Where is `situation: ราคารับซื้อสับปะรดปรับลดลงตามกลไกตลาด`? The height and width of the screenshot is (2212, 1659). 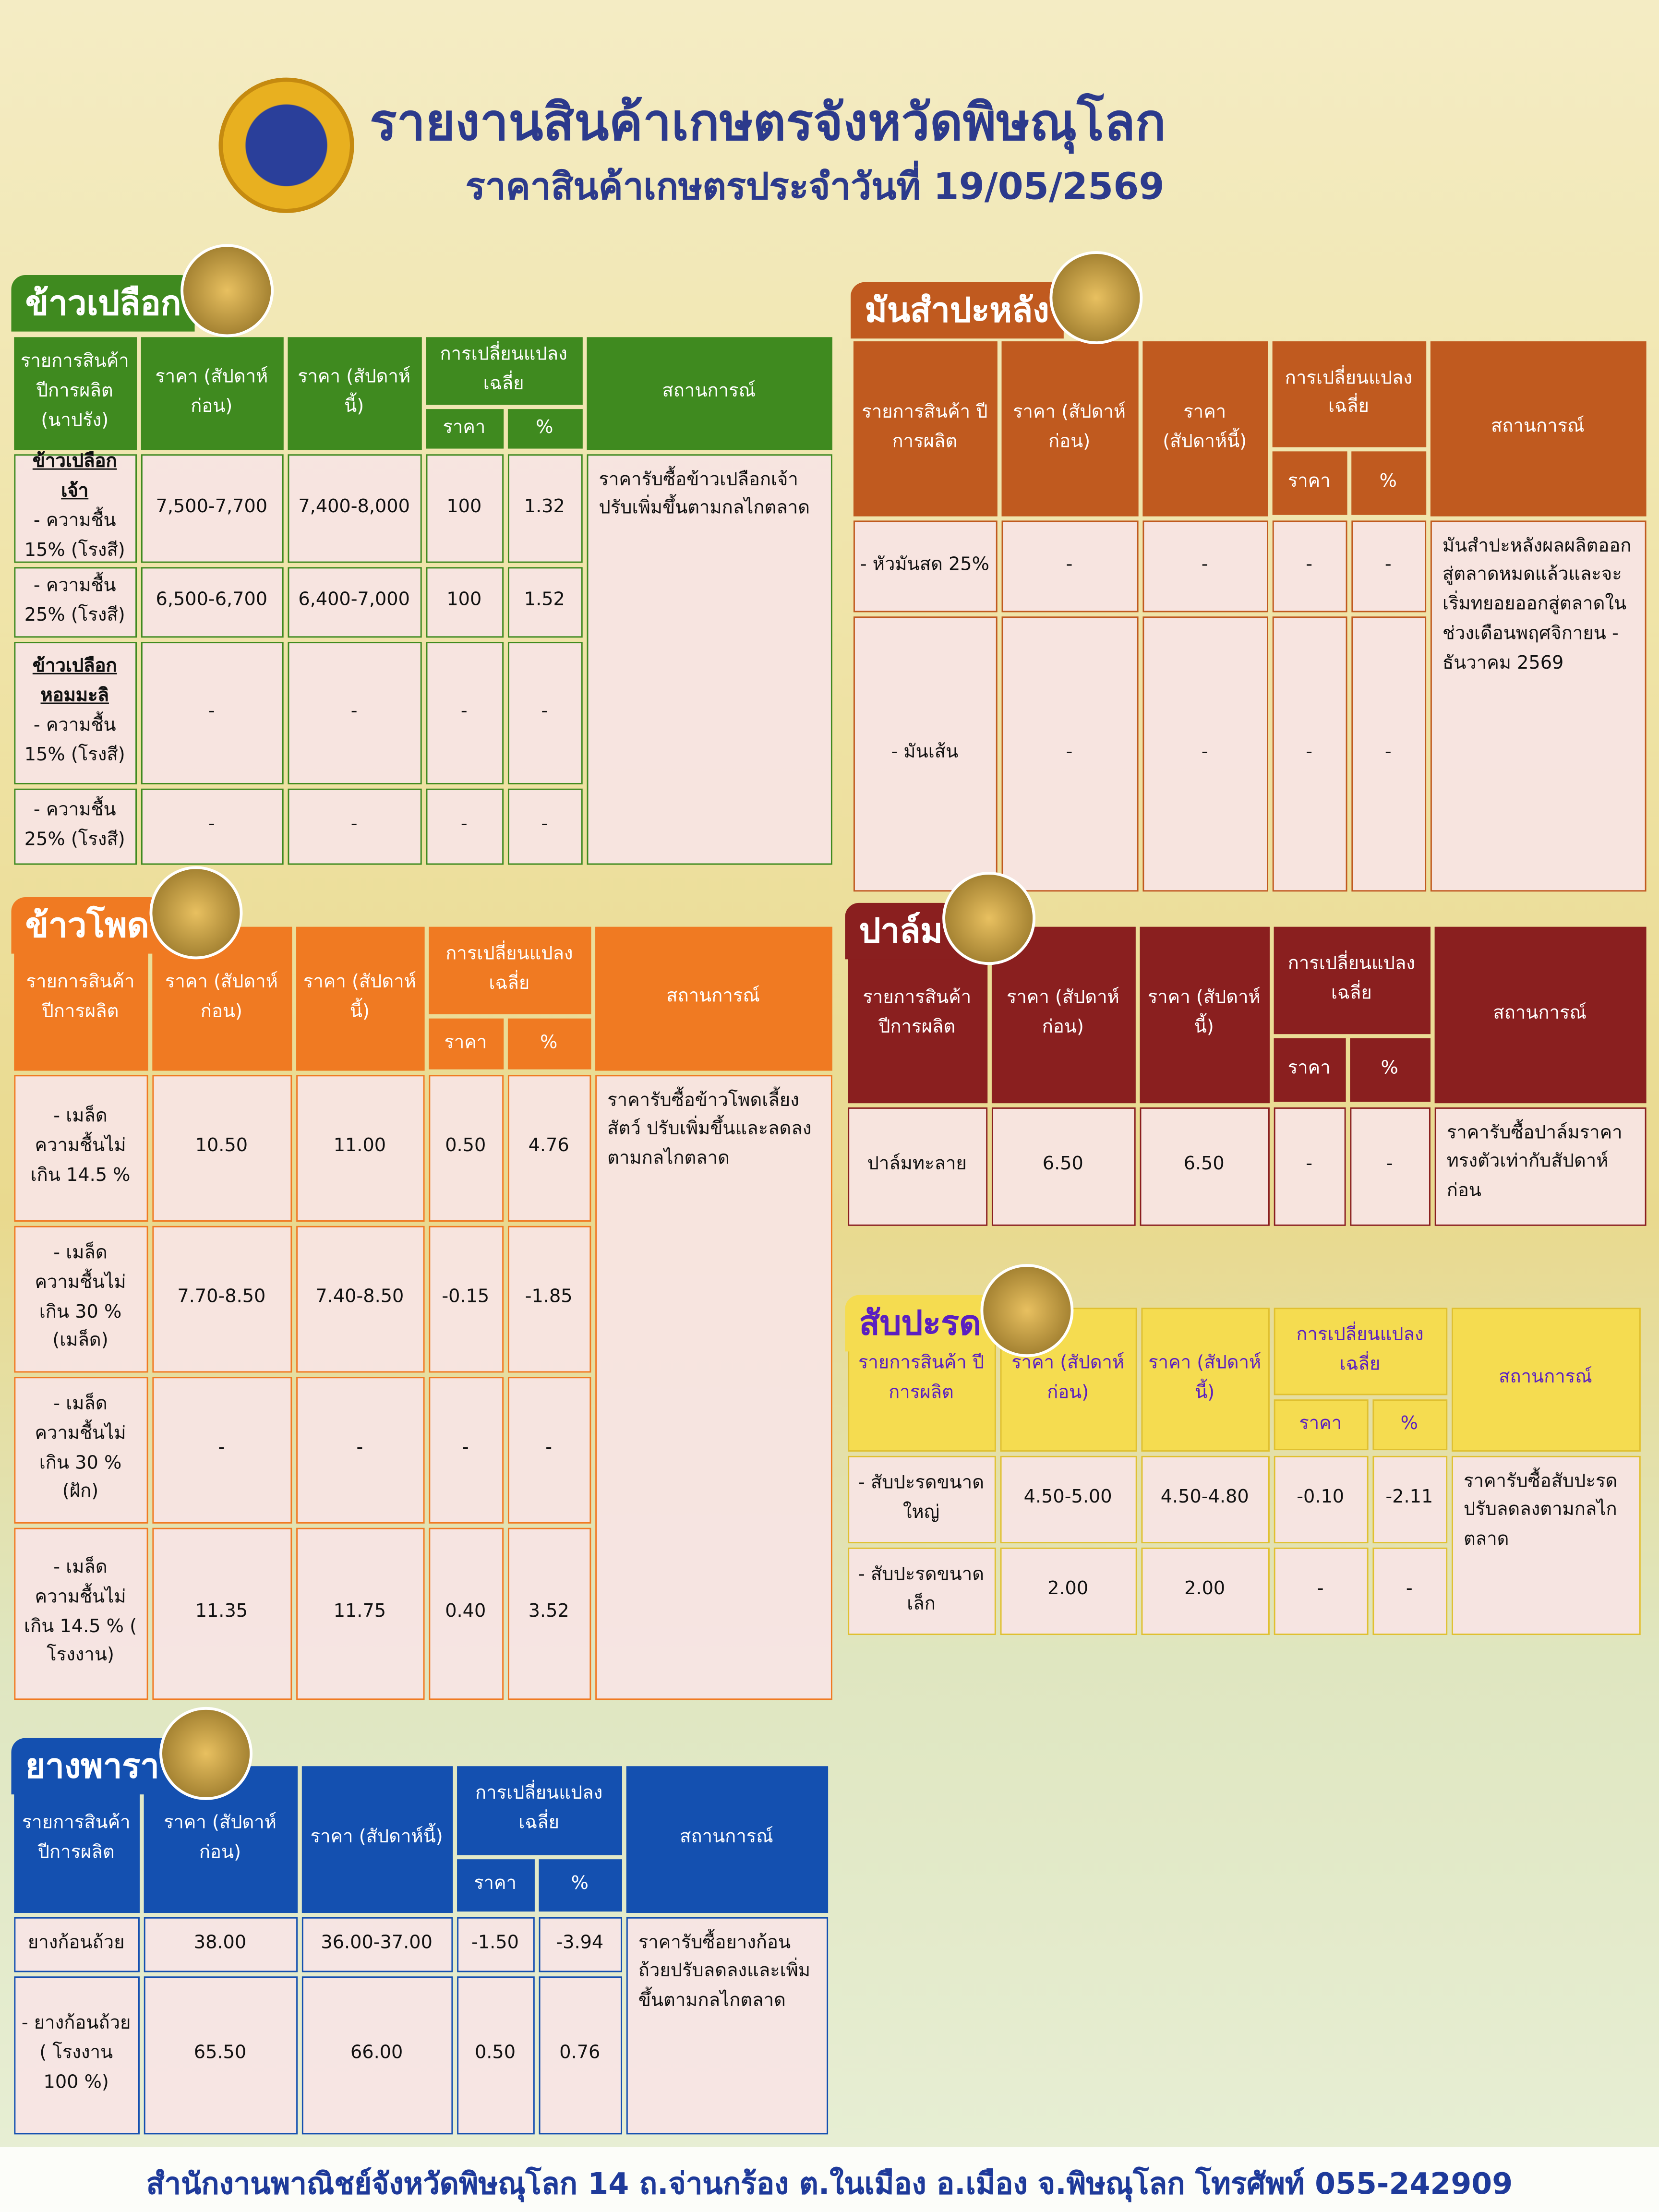
situation: ราคารับซื้อสับปะรดปรับลดลงตามกลไกตลาด is located at coordinates (1546, 1545).